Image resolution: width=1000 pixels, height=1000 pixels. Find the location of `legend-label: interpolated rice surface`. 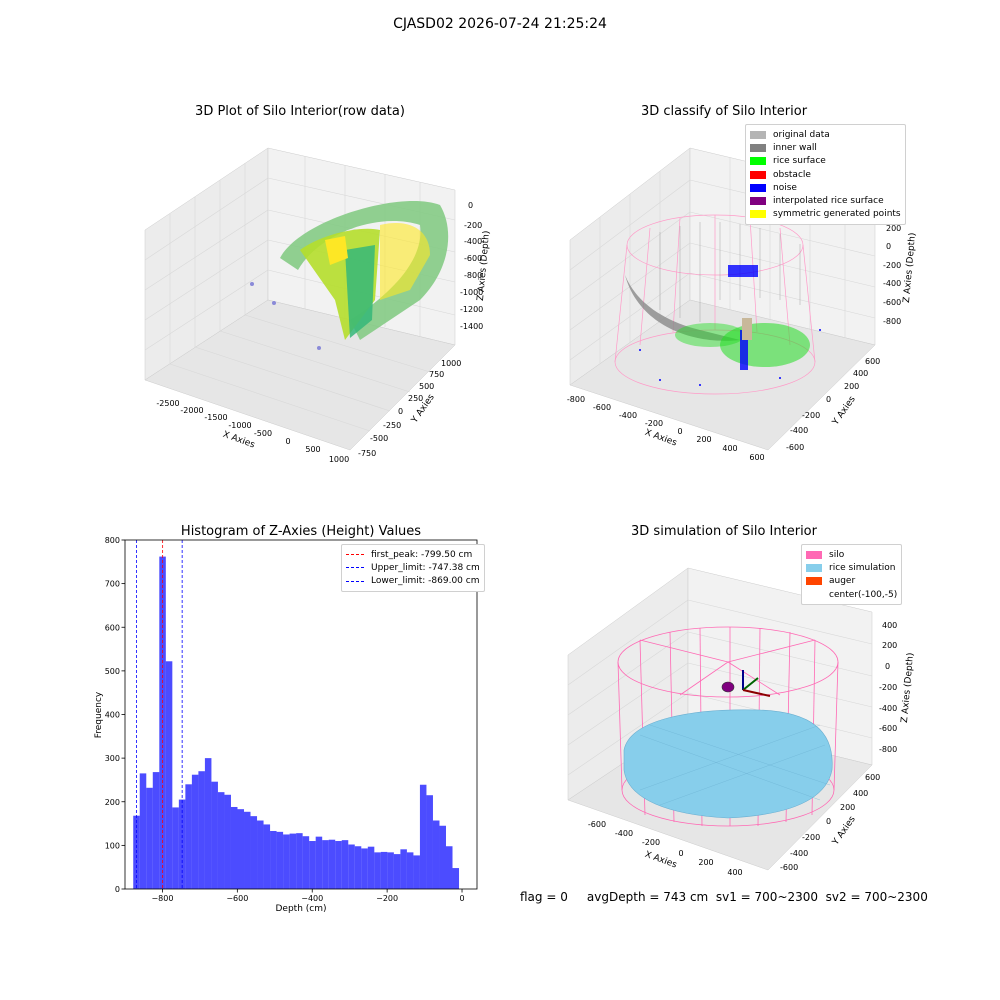

legend-label: interpolated rice surface is located at coordinates (828, 201).